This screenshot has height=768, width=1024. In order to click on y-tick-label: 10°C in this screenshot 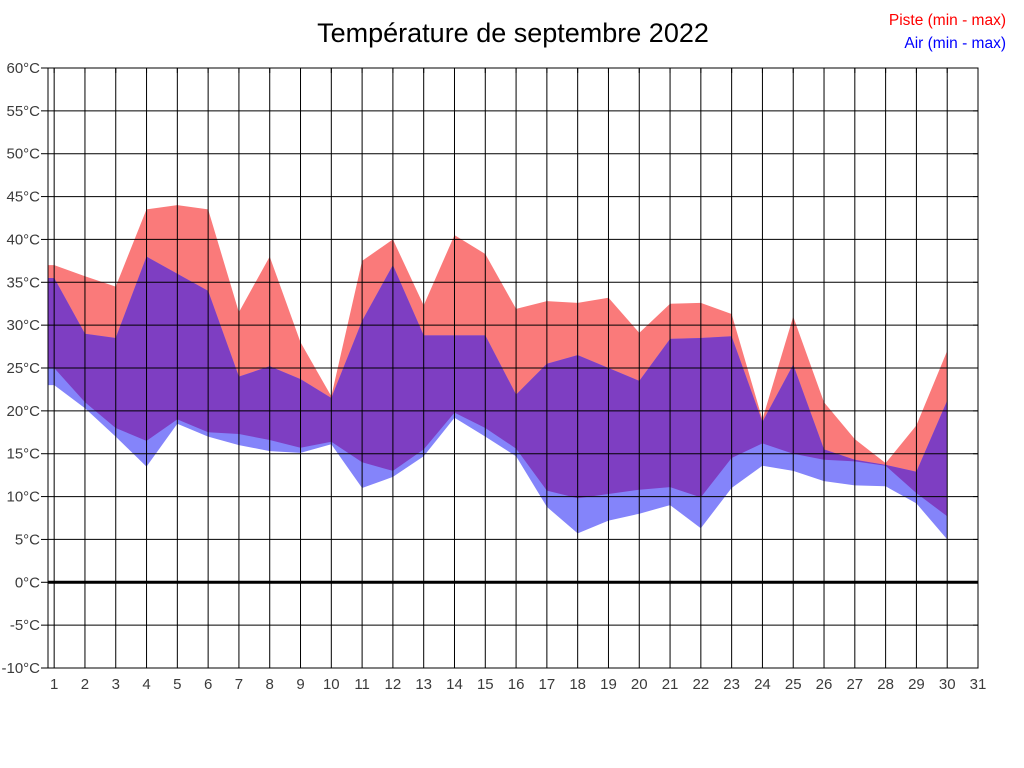, I will do `click(23, 497)`.